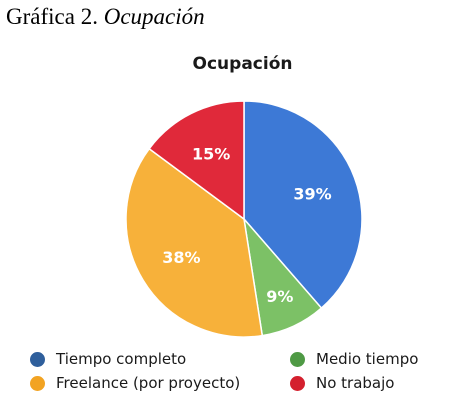  I want to click on legend-item-no-trabajo: No trabajo, so click(342, 383).